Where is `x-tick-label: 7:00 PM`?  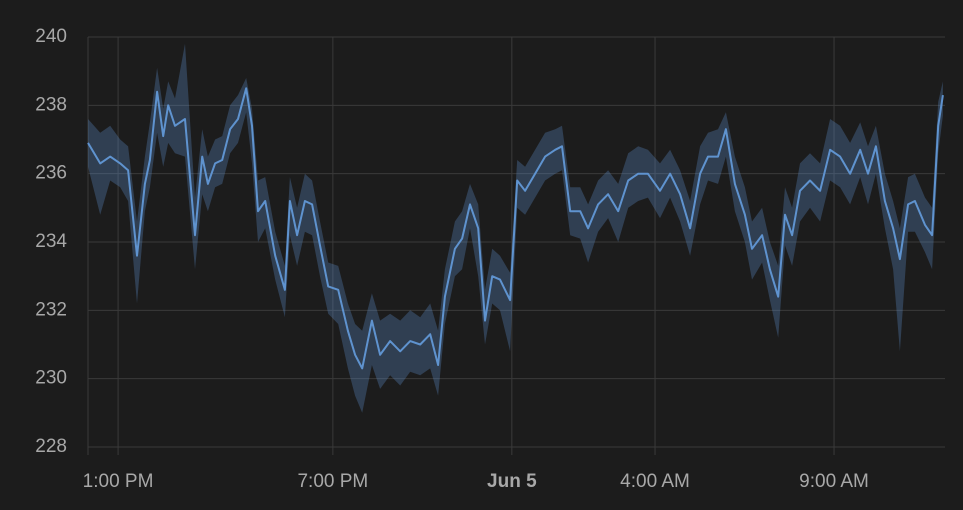 x-tick-label: 7:00 PM is located at coordinates (332, 481).